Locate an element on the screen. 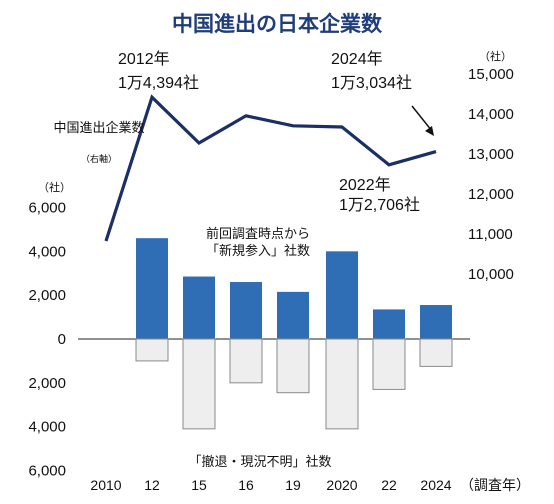 This screenshot has width=554, height=504. right-tick-label: 12,000 is located at coordinates (491, 194).